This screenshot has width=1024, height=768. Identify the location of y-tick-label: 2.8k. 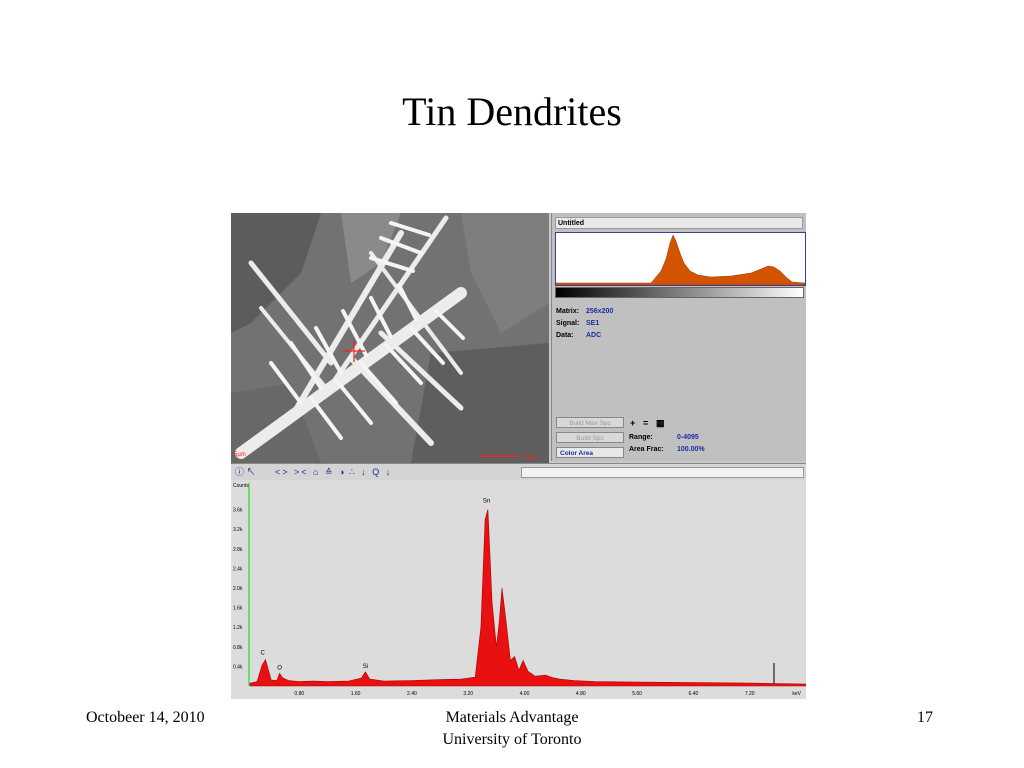
(238, 550).